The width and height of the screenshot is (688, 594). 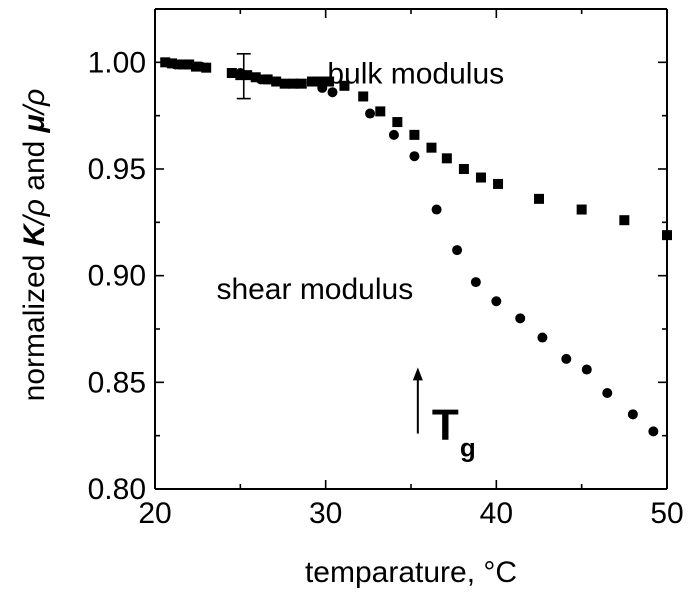 I want to click on shear-modulus-label: shear modulus, so click(x=314, y=289).